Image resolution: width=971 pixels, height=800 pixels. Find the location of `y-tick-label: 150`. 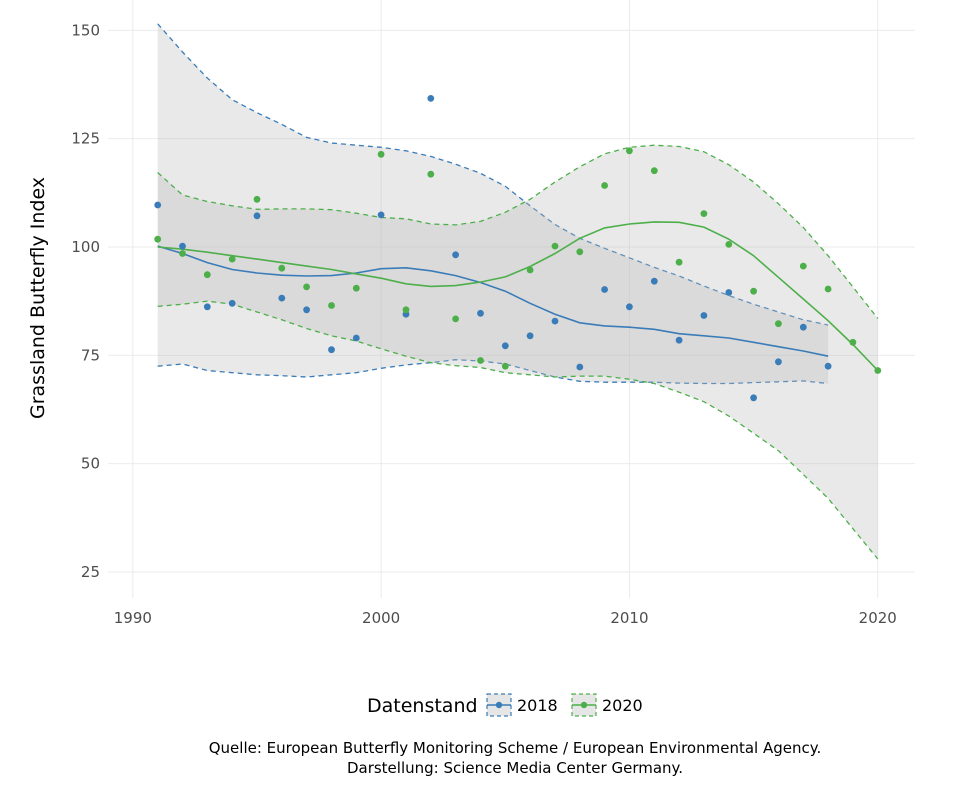

y-tick-label: 150 is located at coordinates (85, 30).